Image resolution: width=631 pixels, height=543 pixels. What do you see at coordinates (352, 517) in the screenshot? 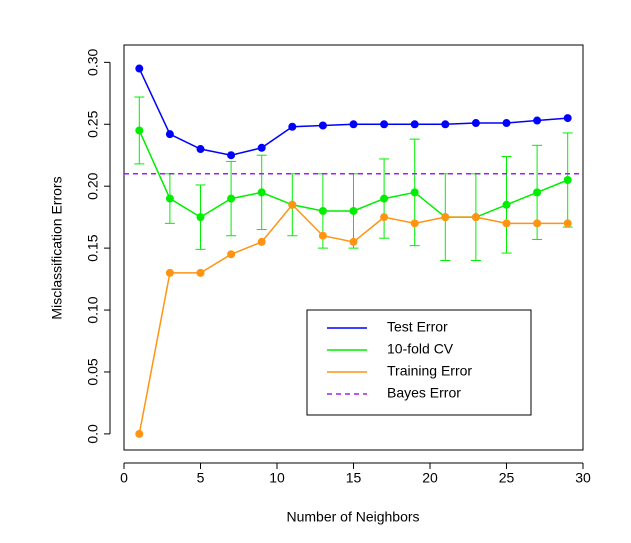
I see `x-axis-label: Number of Neighbors` at bounding box center [352, 517].